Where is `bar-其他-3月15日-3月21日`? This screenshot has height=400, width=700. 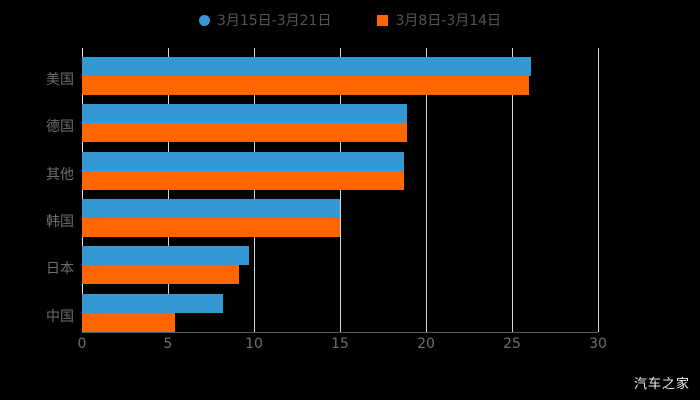
bar-其他-3月15日-3月21日 is located at coordinates (243, 161).